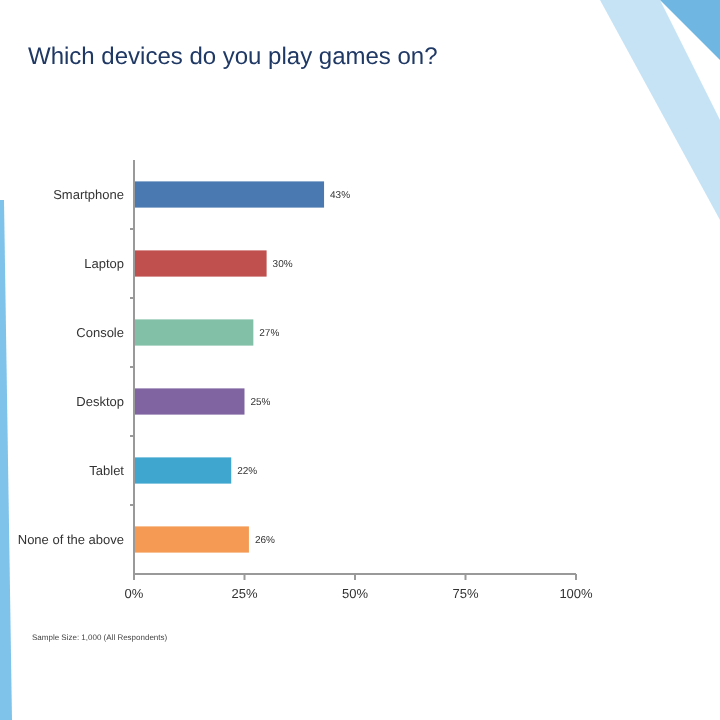 This screenshot has width=720, height=720. Describe the element at coordinates (233, 56) in the screenshot. I see `chart-title: Which devices do you play games on?` at that location.